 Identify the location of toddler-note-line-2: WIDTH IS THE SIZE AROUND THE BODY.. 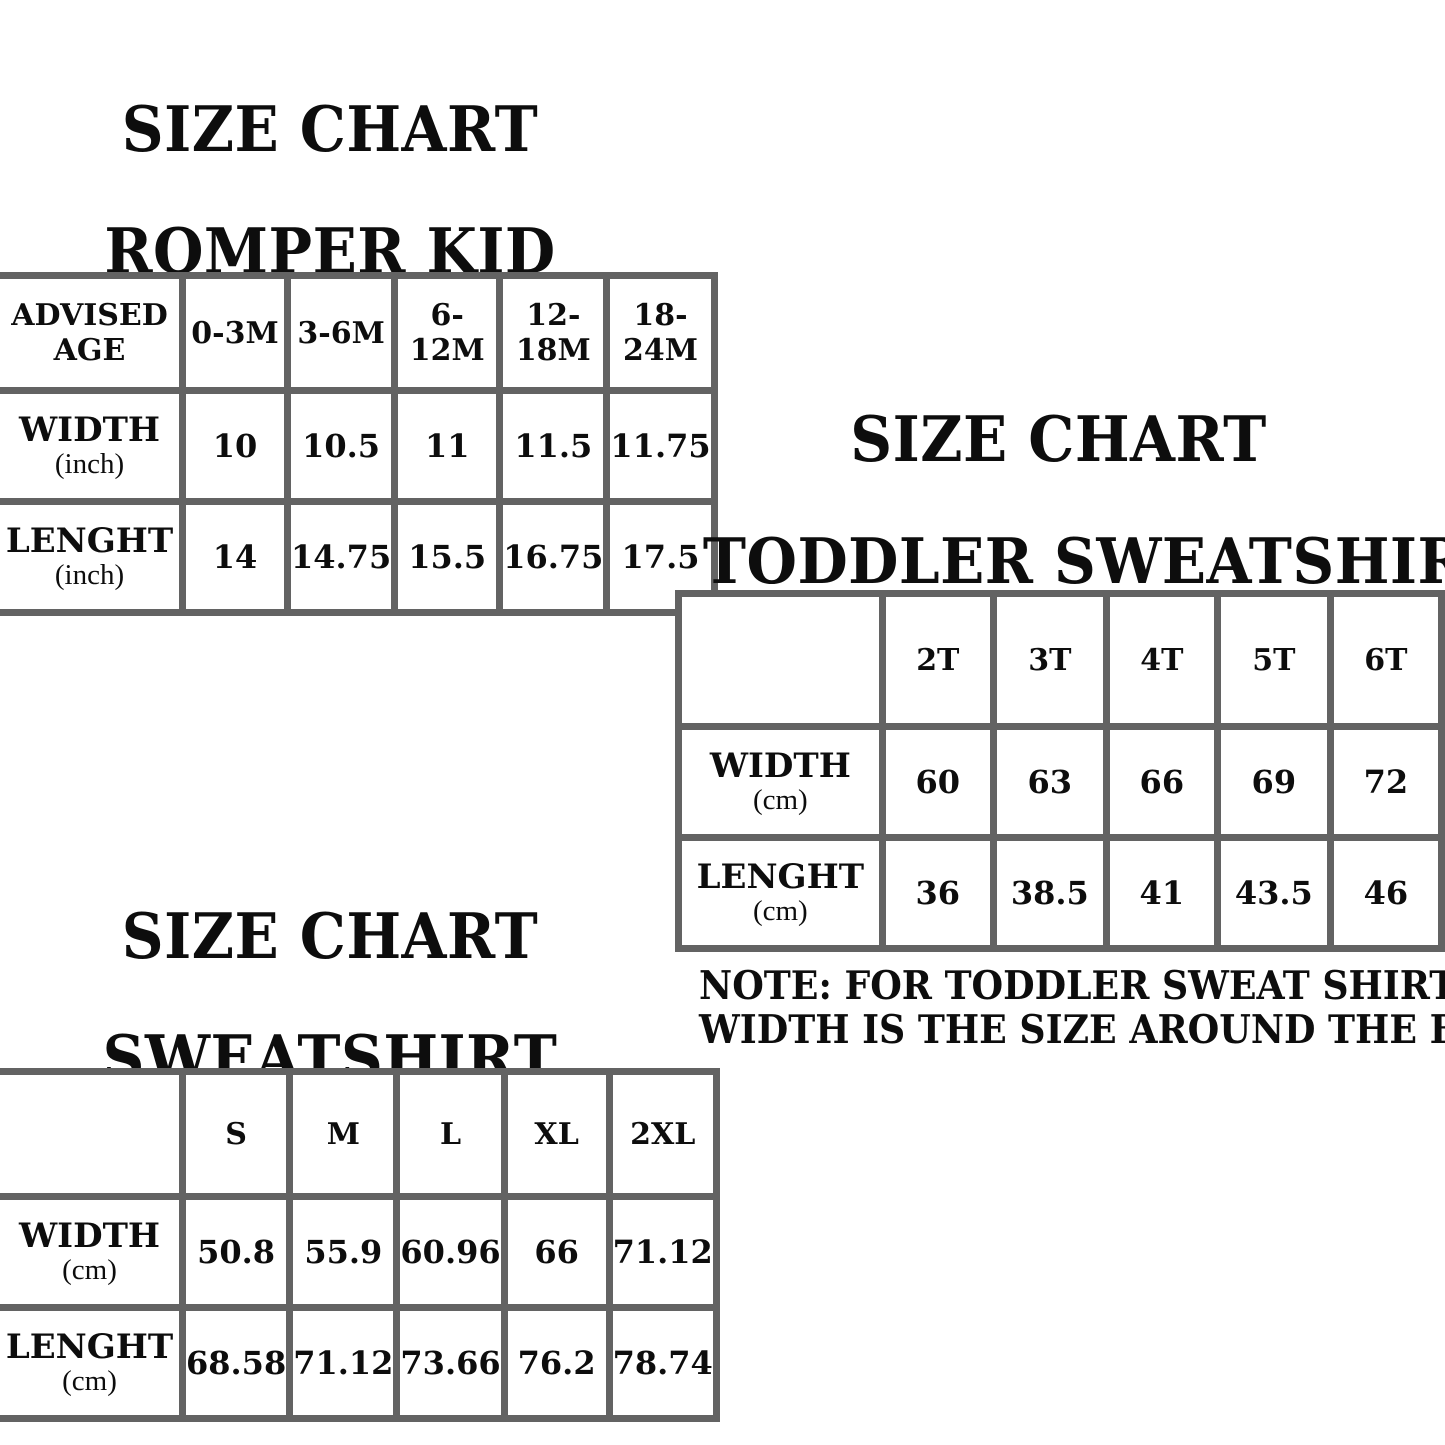
(1072, 1029).